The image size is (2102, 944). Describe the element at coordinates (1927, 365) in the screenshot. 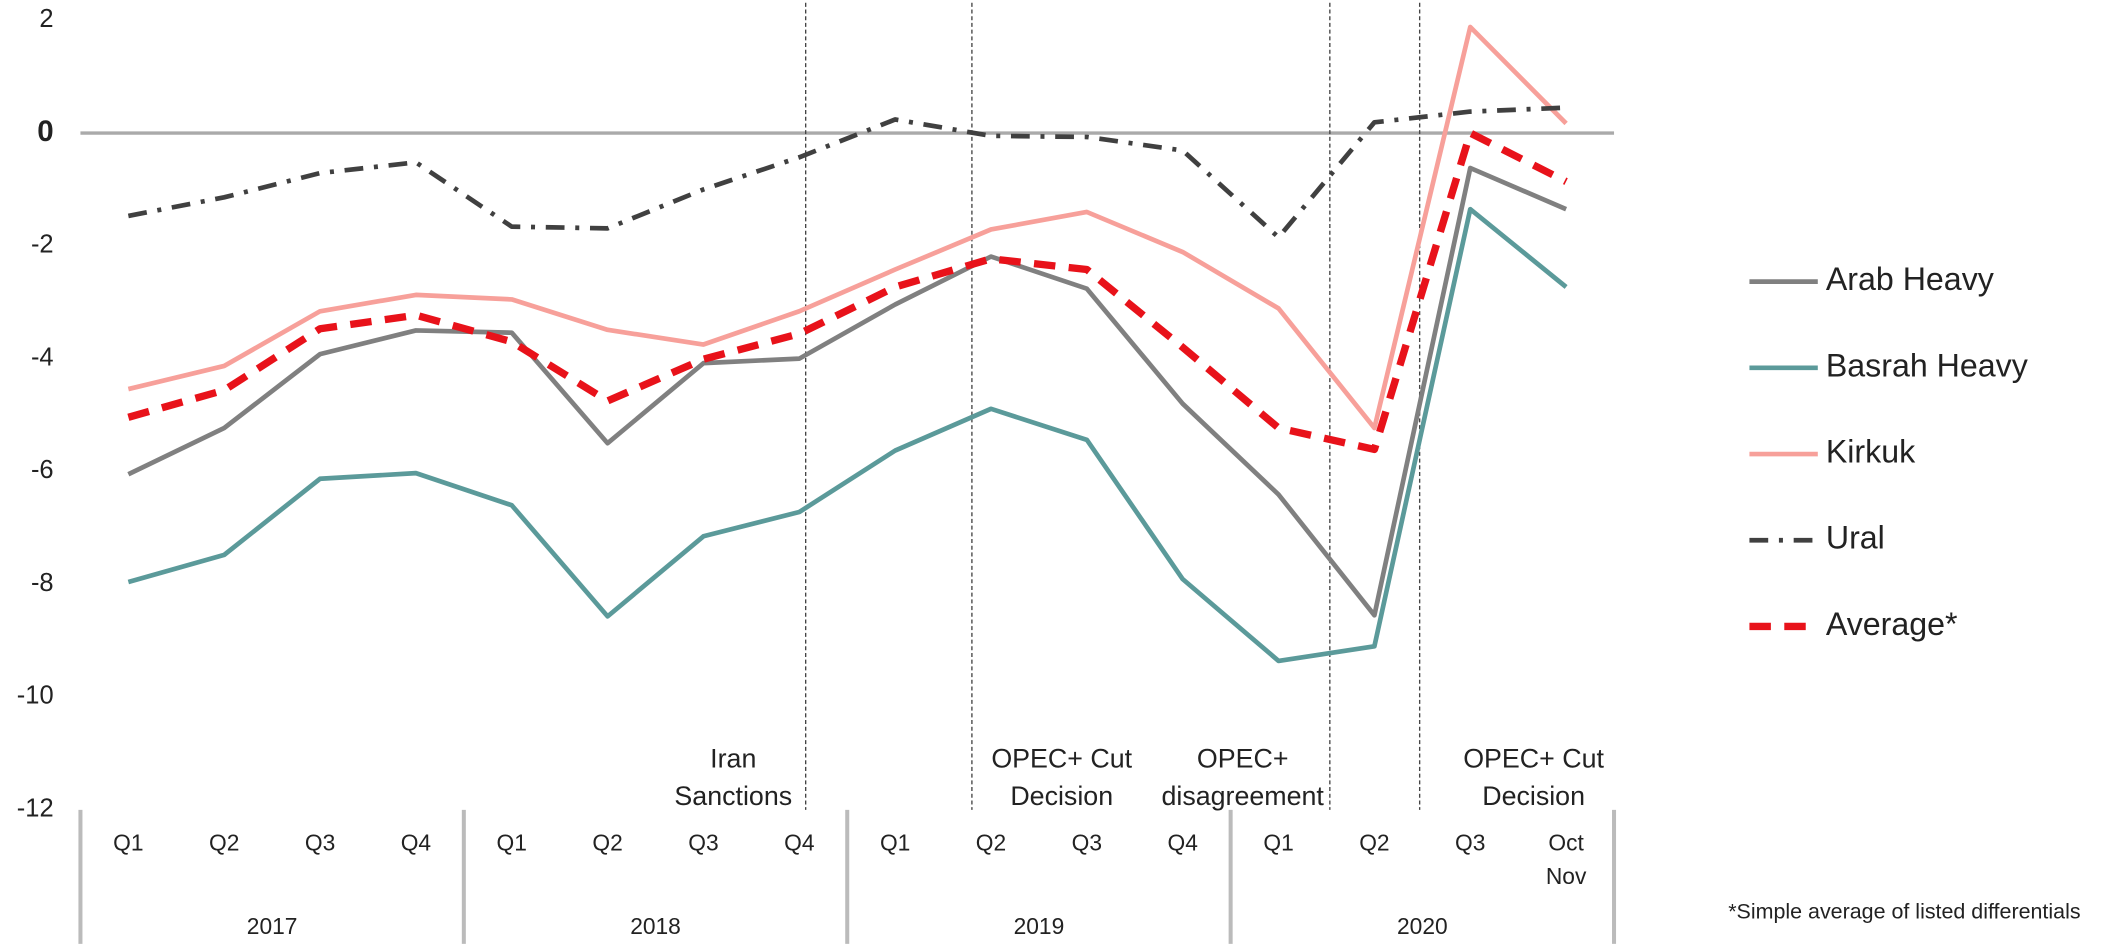

I see `legend-label: Basrah Heavy` at that location.